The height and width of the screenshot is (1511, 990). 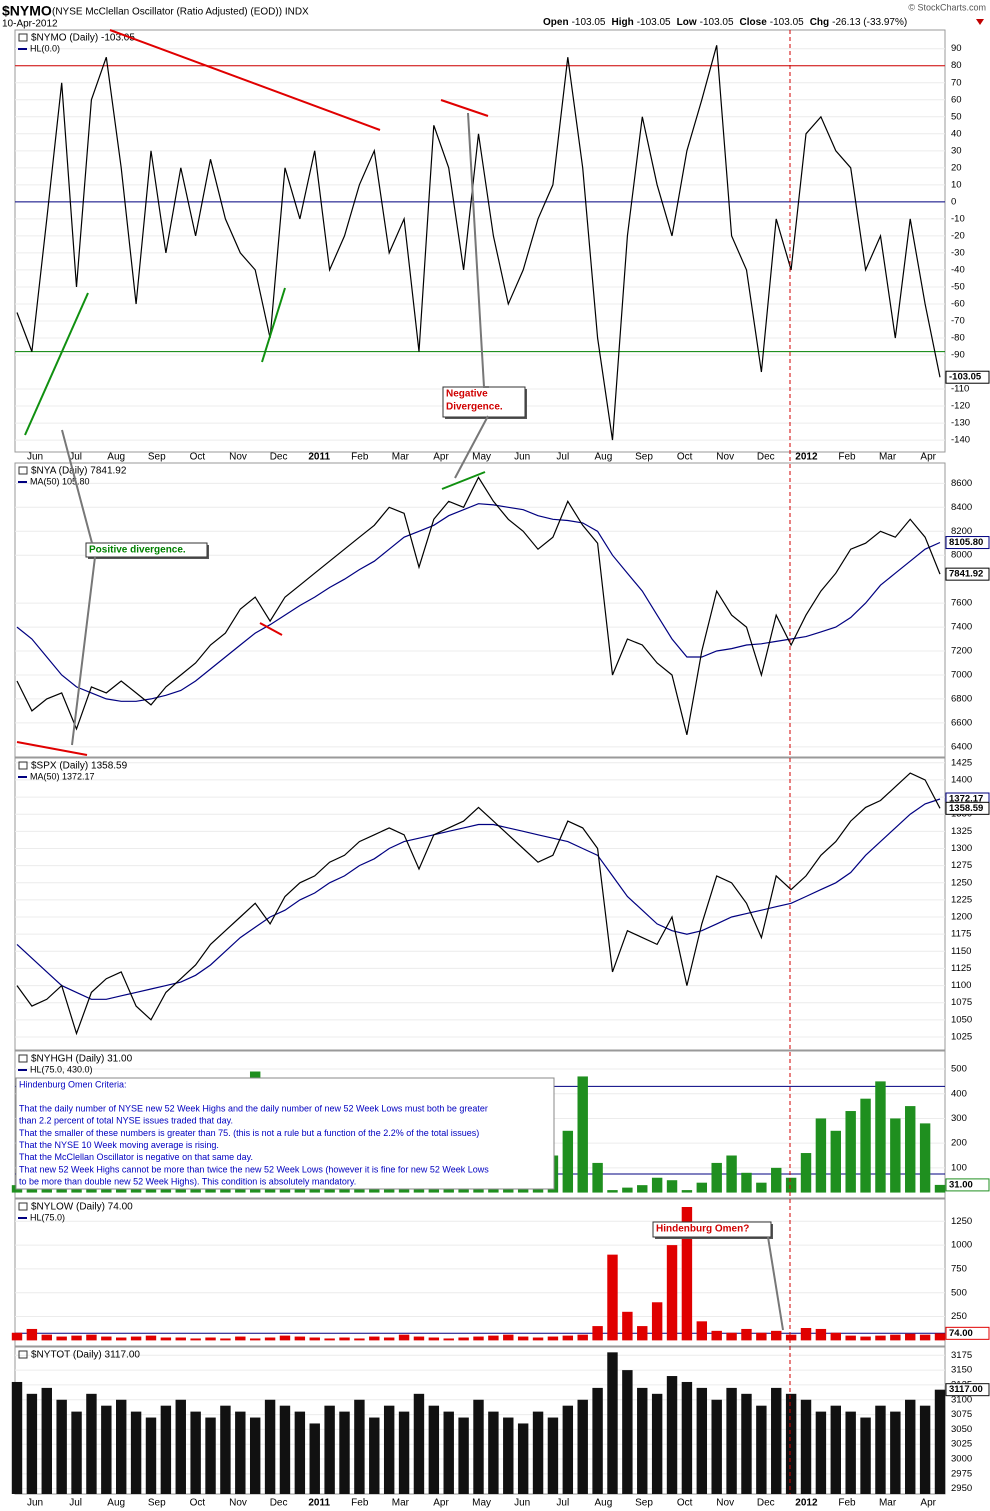 What do you see at coordinates (82, 1207) in the screenshot?
I see `panel-title: $NYLOW (Daily) 74.00` at bounding box center [82, 1207].